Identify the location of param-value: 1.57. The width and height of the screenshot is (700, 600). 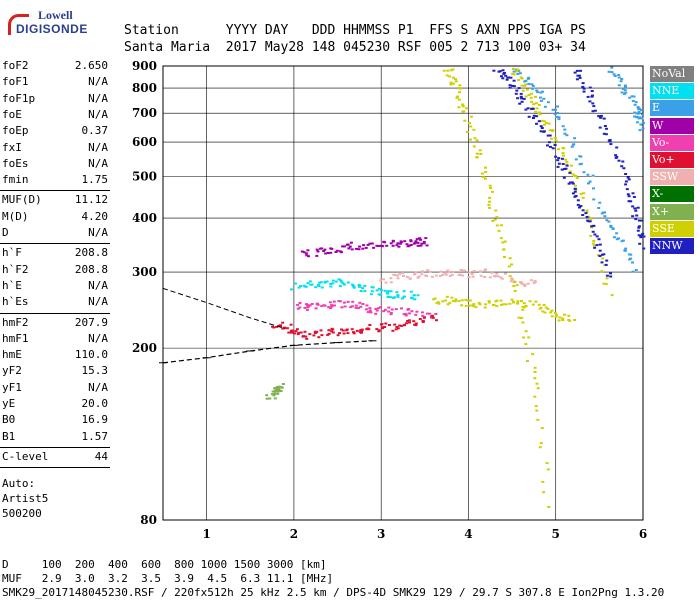
(95, 436).